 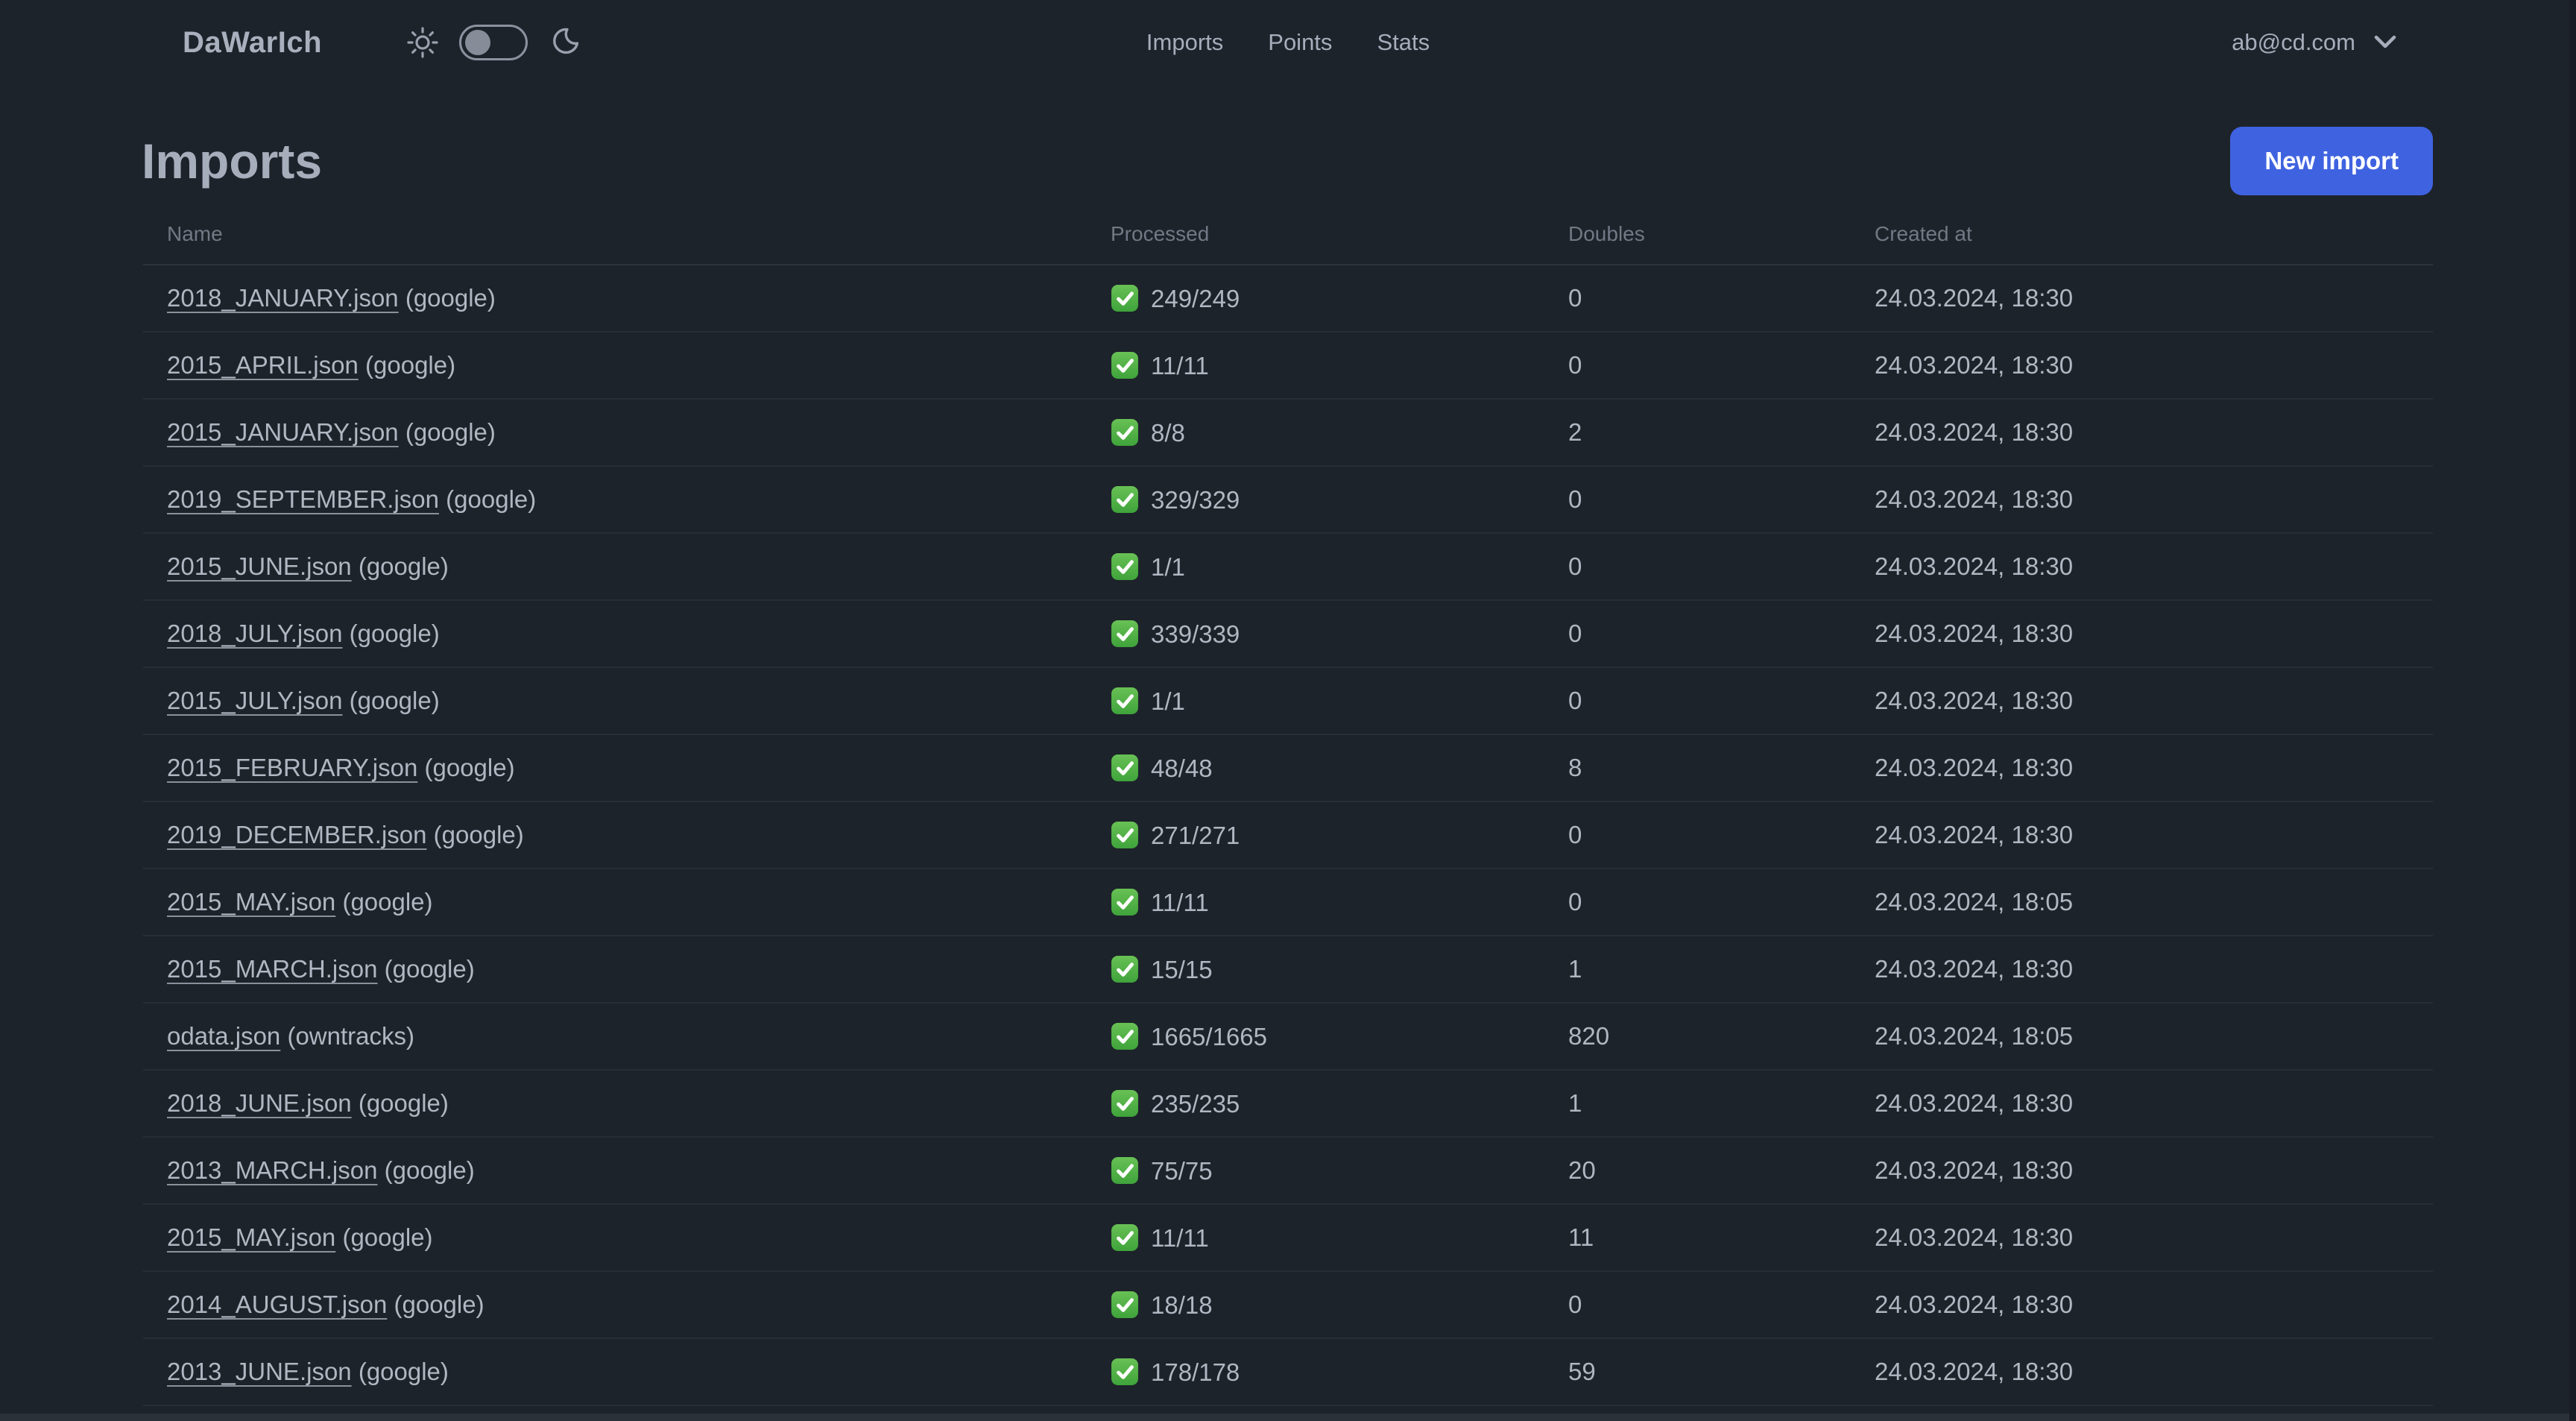 What do you see at coordinates (2142, 232) in the screenshot?
I see `column-header-created-at: Created at` at bounding box center [2142, 232].